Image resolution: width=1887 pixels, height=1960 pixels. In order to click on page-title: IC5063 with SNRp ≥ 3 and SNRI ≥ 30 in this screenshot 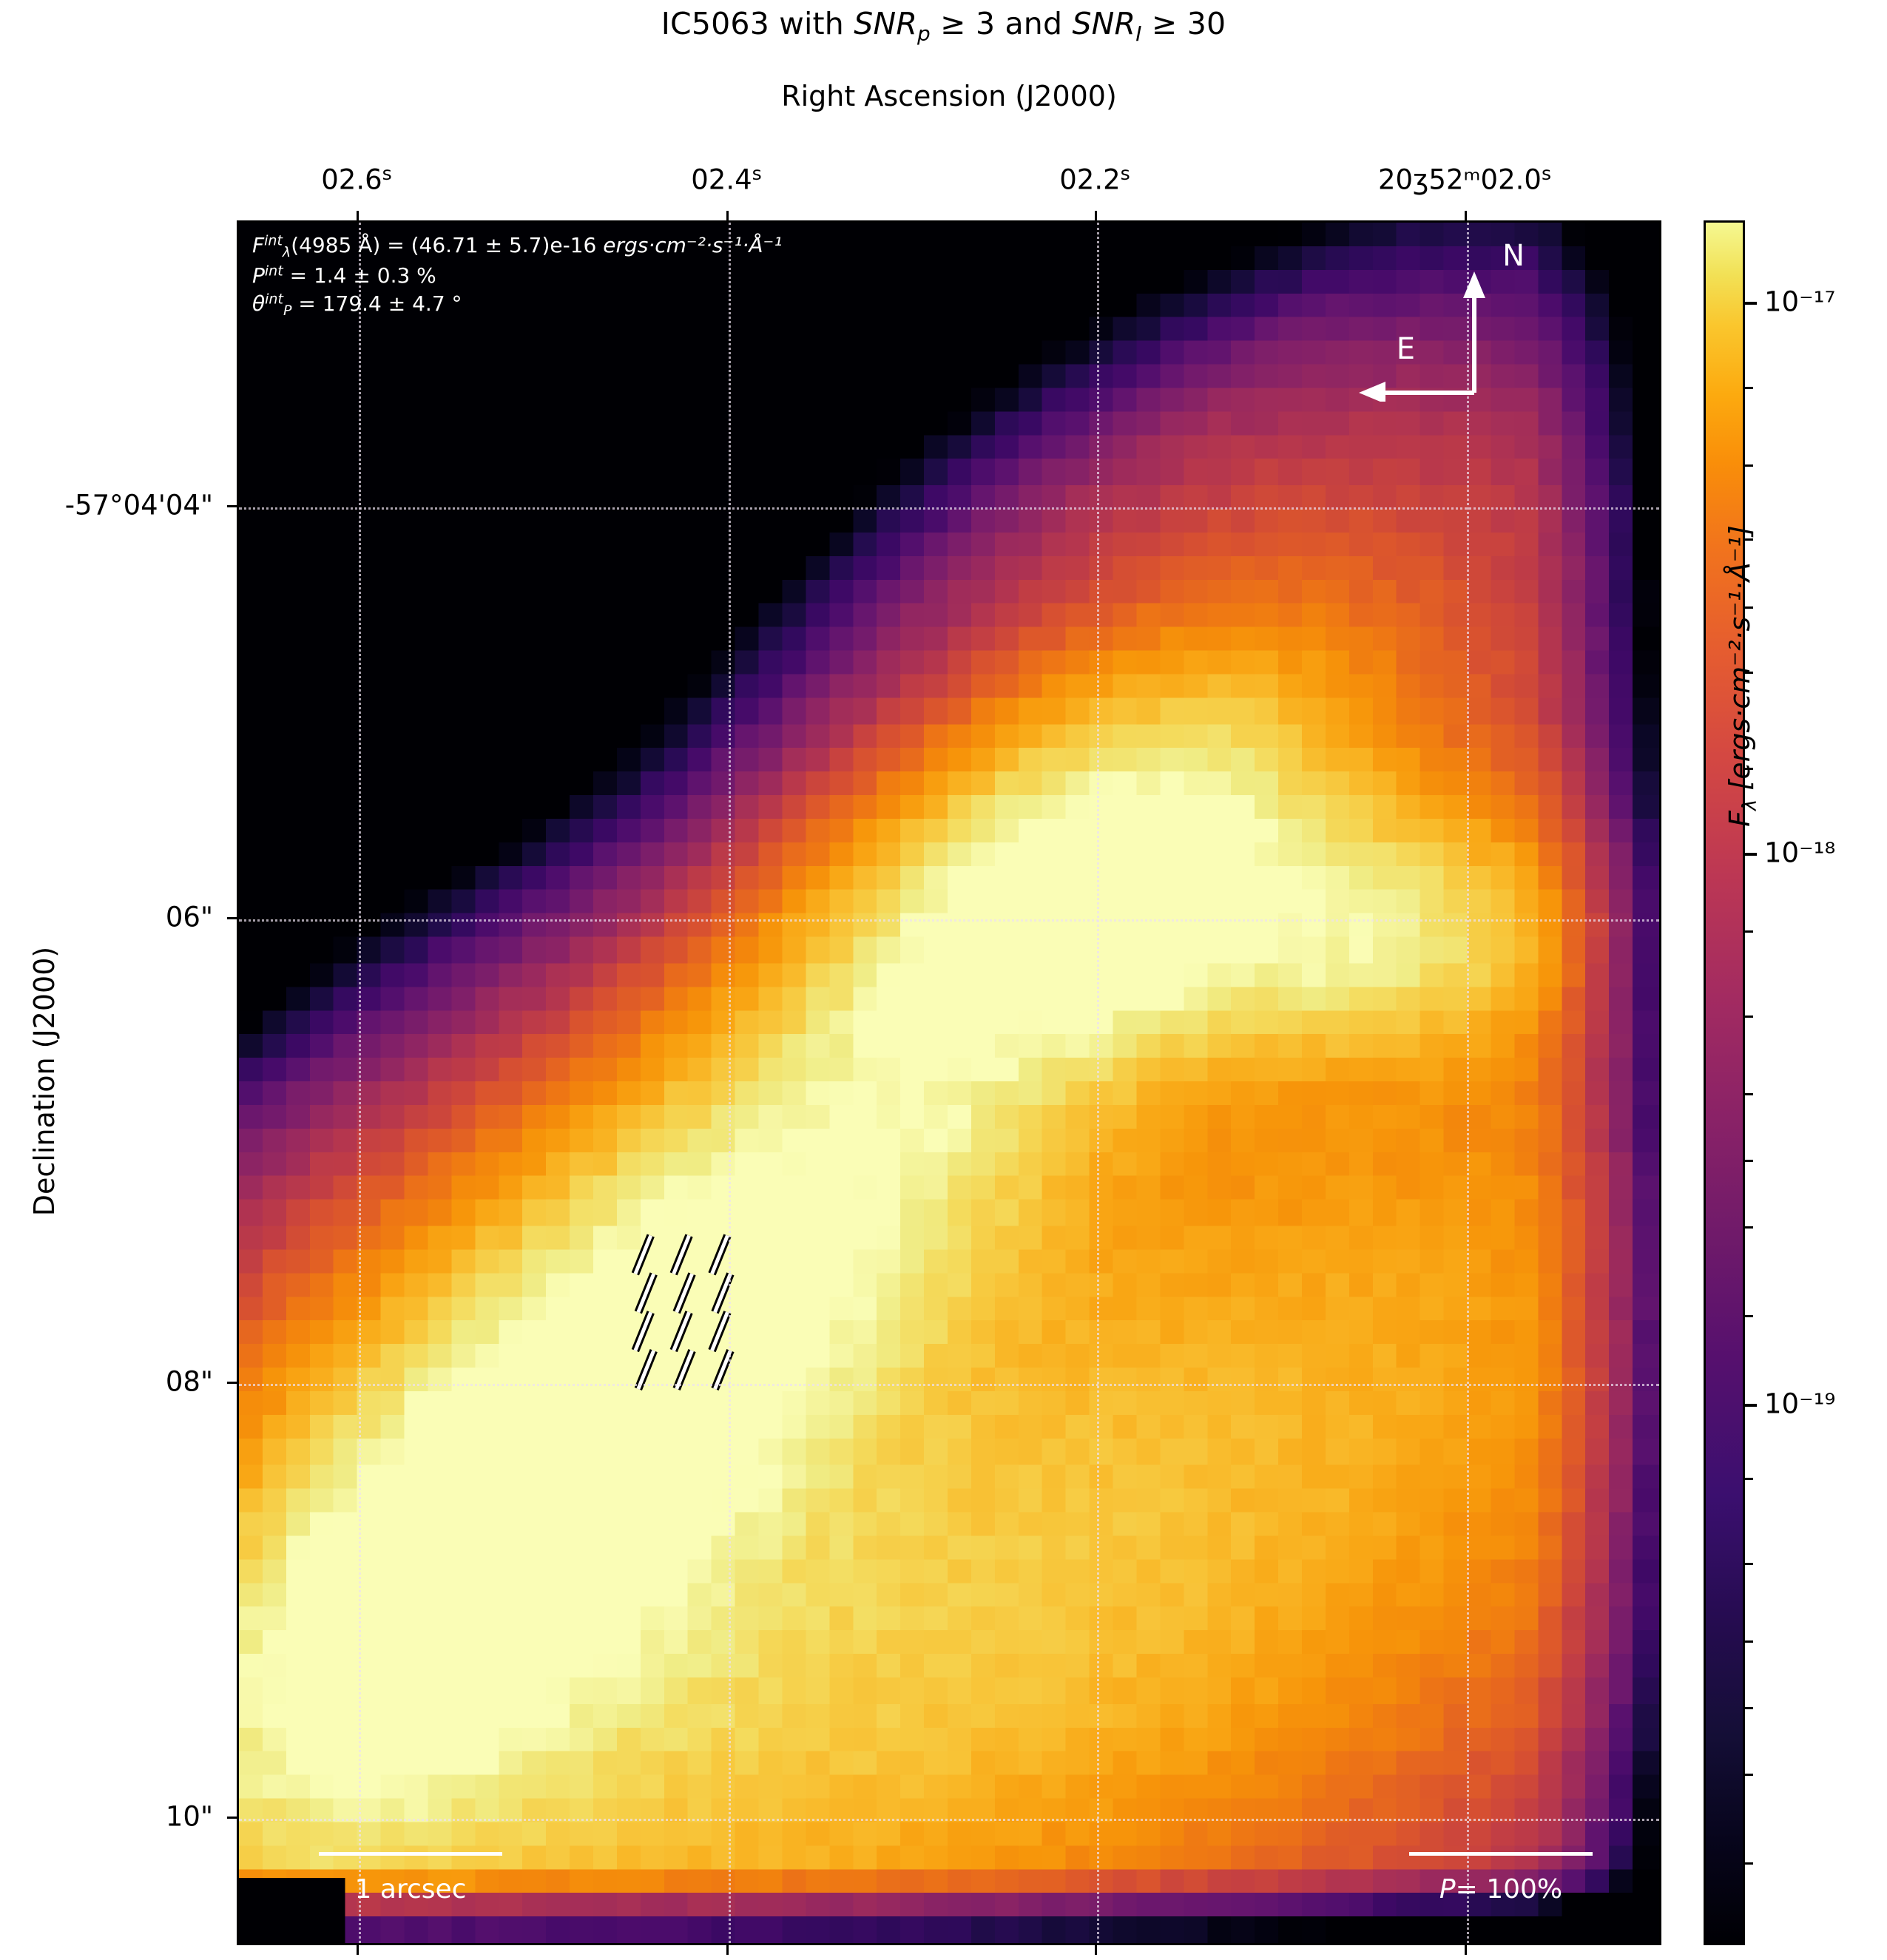, I will do `click(943, 26)`.